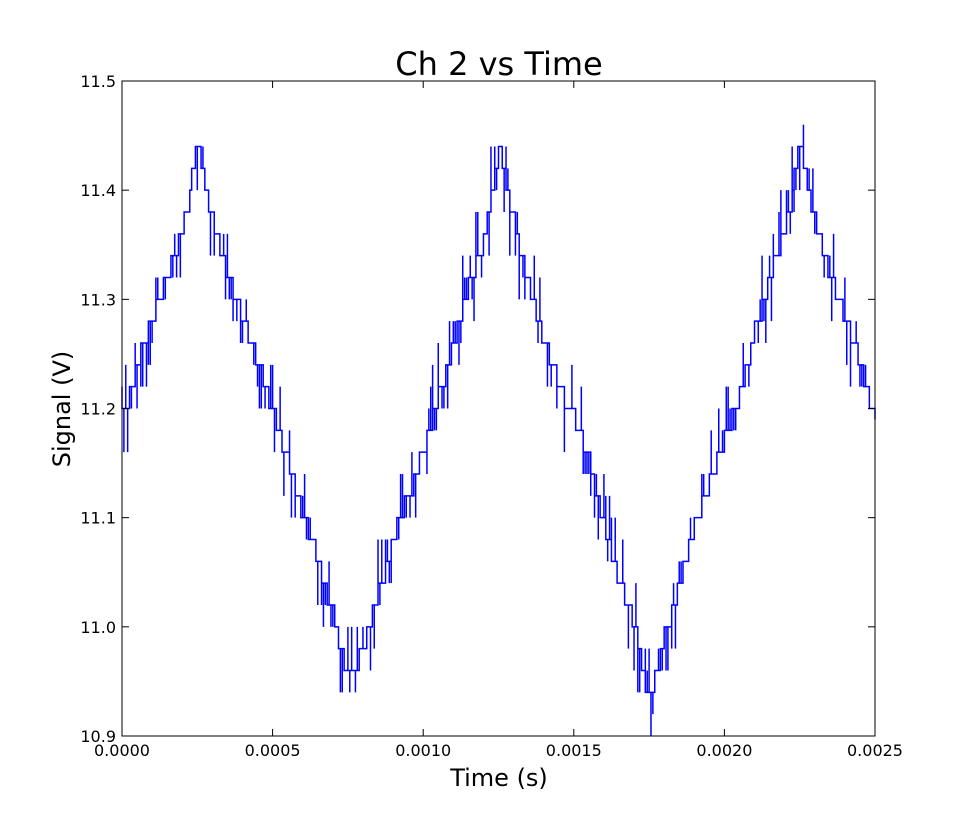 The height and width of the screenshot is (818, 972). I want to click on x-axis-label: Time (s), so click(498, 778).